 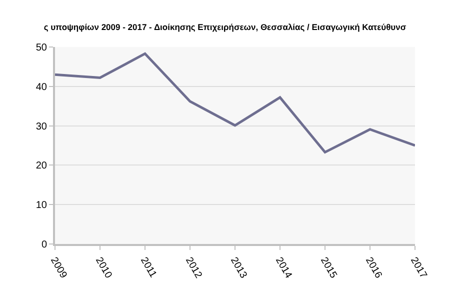 What do you see at coordinates (42, 87) in the screenshot?
I see `y-tick-label: 40` at bounding box center [42, 87].